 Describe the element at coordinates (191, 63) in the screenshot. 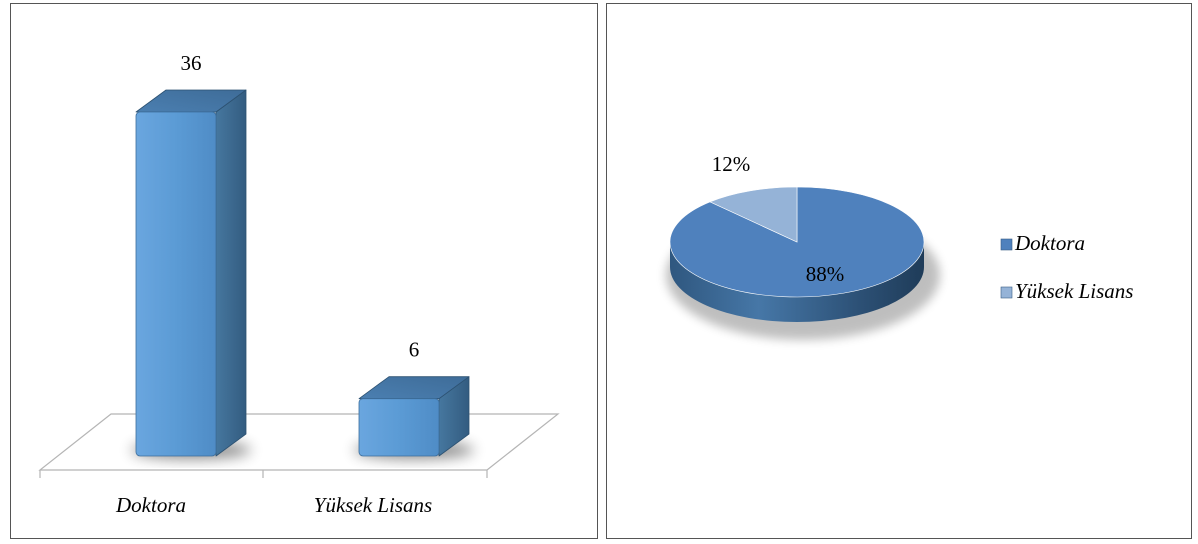

I see `bar-data-label: 36` at that location.